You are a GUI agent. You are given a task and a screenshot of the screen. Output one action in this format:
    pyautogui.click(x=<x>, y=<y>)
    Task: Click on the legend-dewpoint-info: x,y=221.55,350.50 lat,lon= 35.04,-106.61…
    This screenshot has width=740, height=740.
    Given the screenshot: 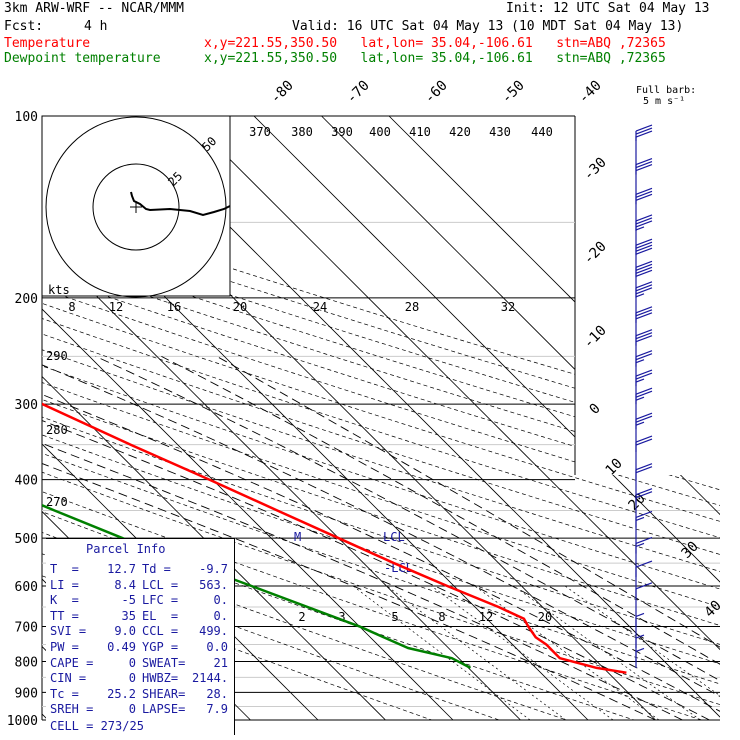 What is the action you would take?
    pyautogui.click(x=435, y=58)
    